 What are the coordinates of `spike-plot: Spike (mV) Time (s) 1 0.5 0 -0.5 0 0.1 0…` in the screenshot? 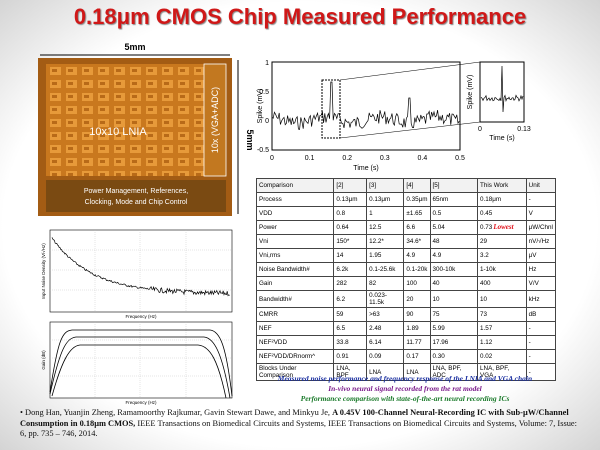 It's located at (394, 116).